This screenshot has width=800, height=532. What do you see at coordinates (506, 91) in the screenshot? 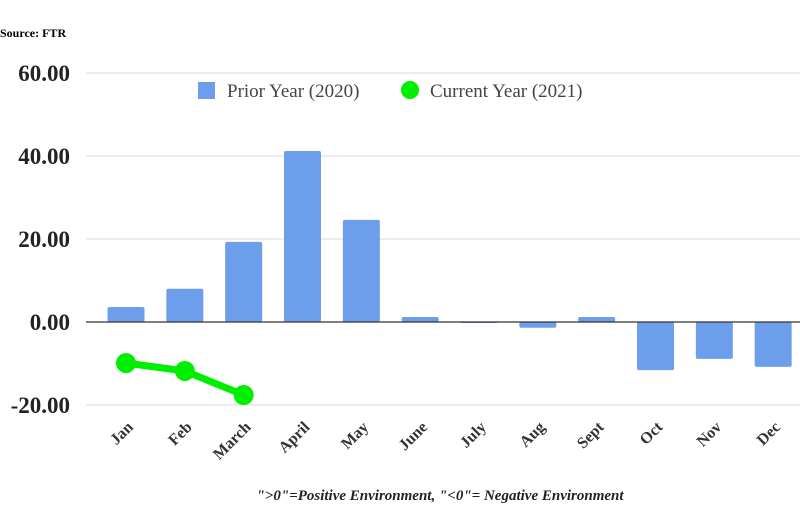
I see `legend-label: Current Year (2021)` at bounding box center [506, 91].